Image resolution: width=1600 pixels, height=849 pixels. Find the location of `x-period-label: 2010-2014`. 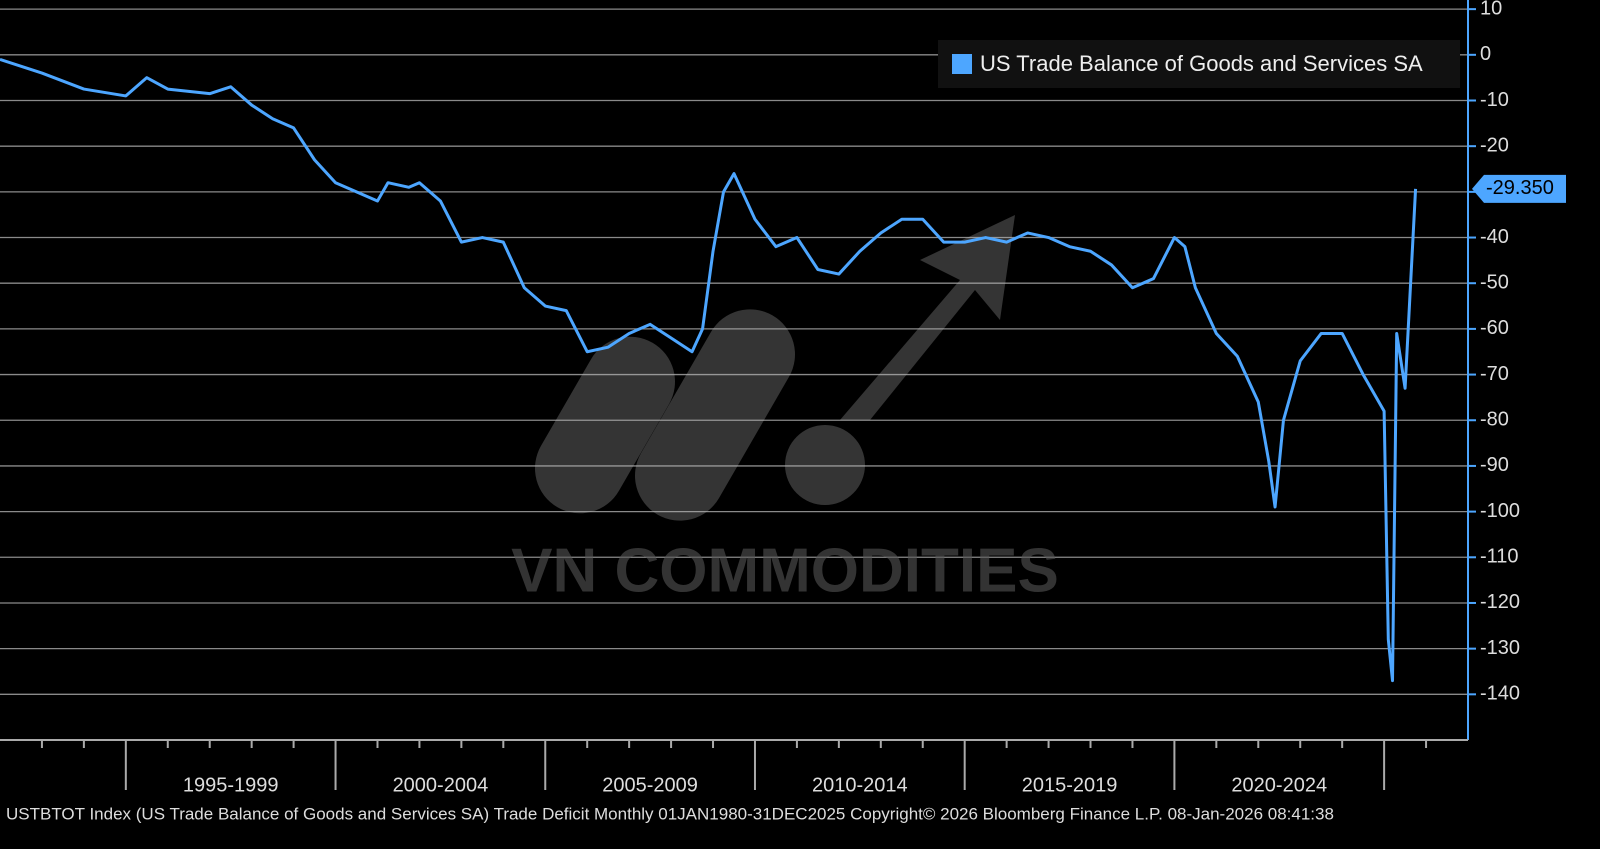

x-period-label: 2010-2014 is located at coordinates (860, 785).